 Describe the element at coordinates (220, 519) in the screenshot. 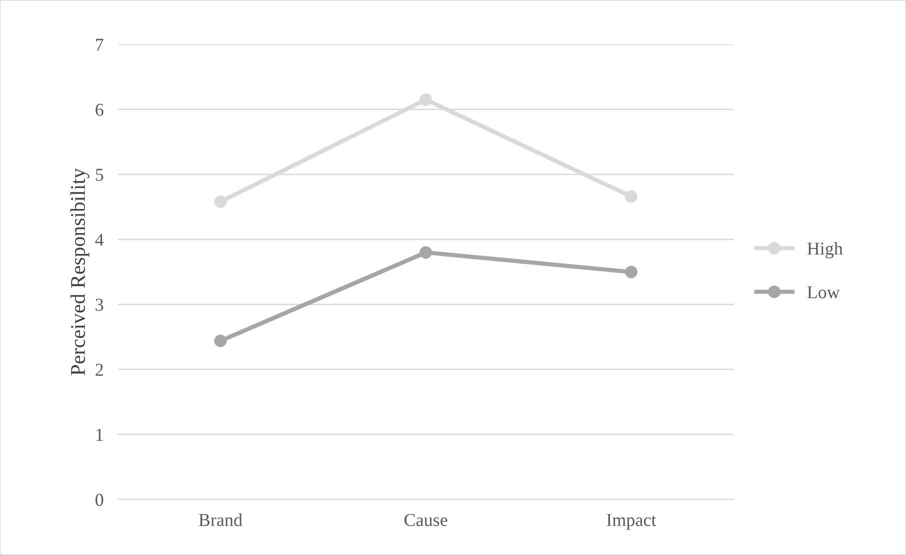

I see `x-tick-label: Brand` at that location.